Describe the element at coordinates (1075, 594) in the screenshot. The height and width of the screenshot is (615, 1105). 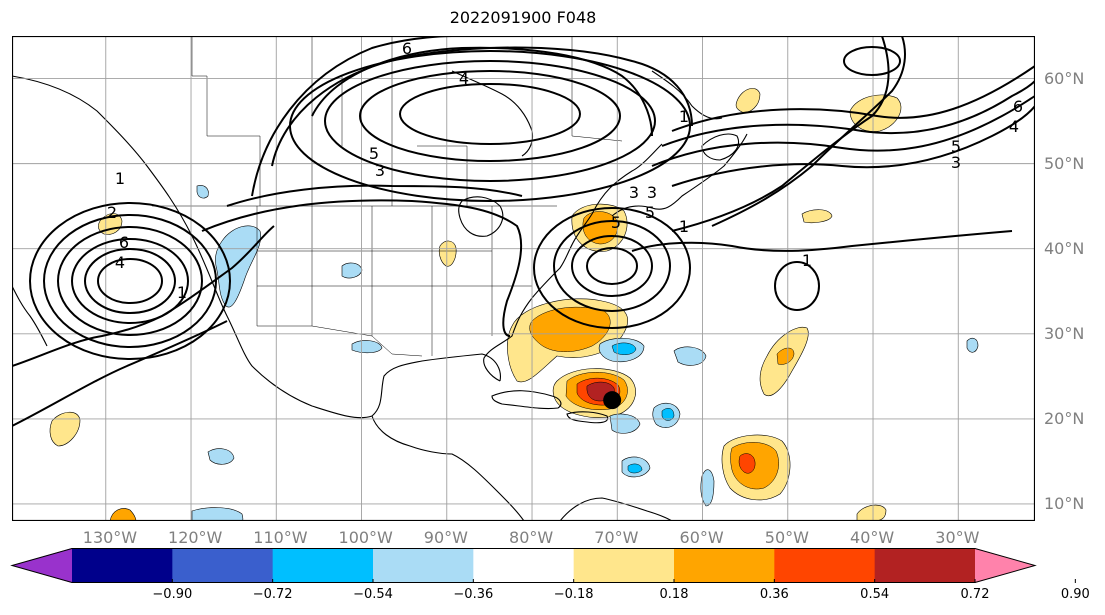
I see `colorbar-tick-label: 0.90` at that location.